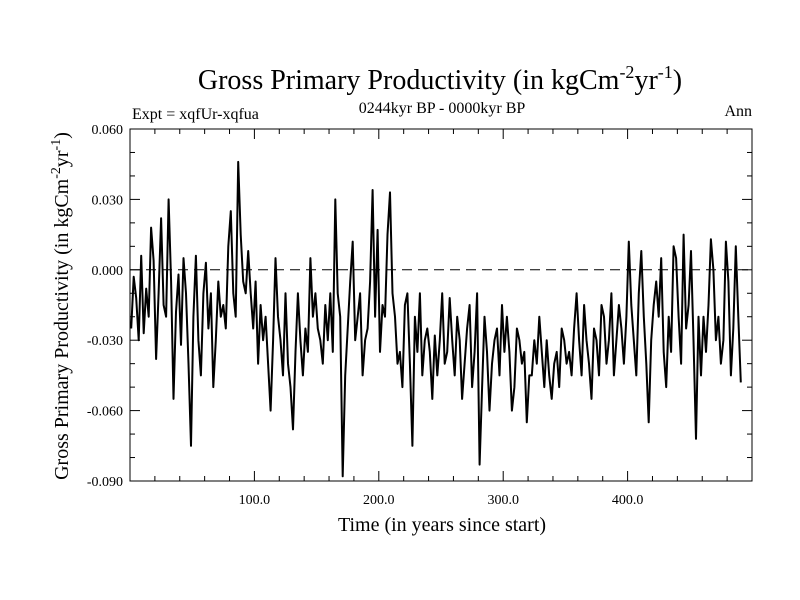 This screenshot has height=600, width=800. Describe the element at coordinates (108, 130) in the screenshot. I see `y-tick-label: 0.060` at that location.